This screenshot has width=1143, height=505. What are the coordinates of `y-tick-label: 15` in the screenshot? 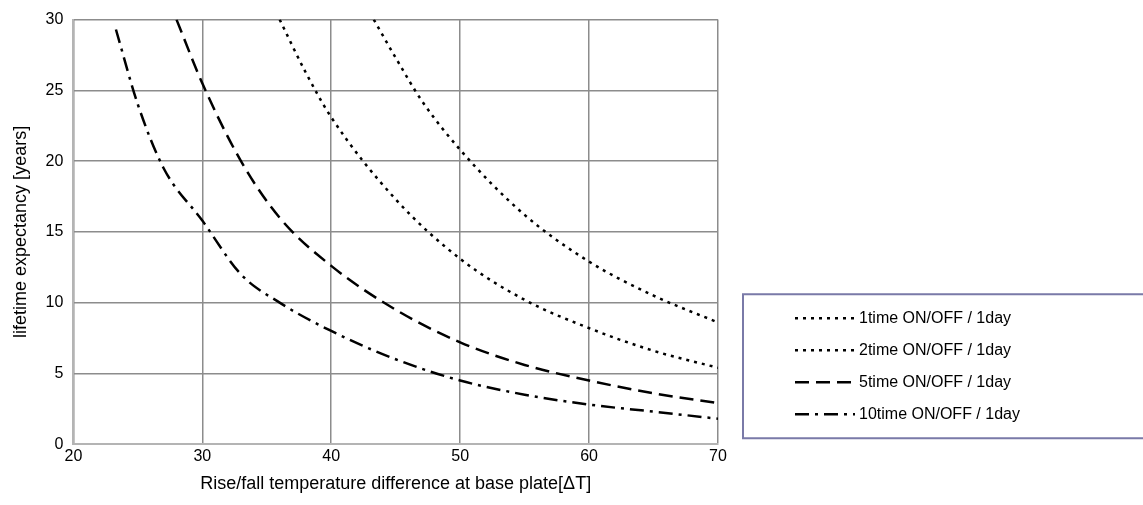 It's located at (54, 231).